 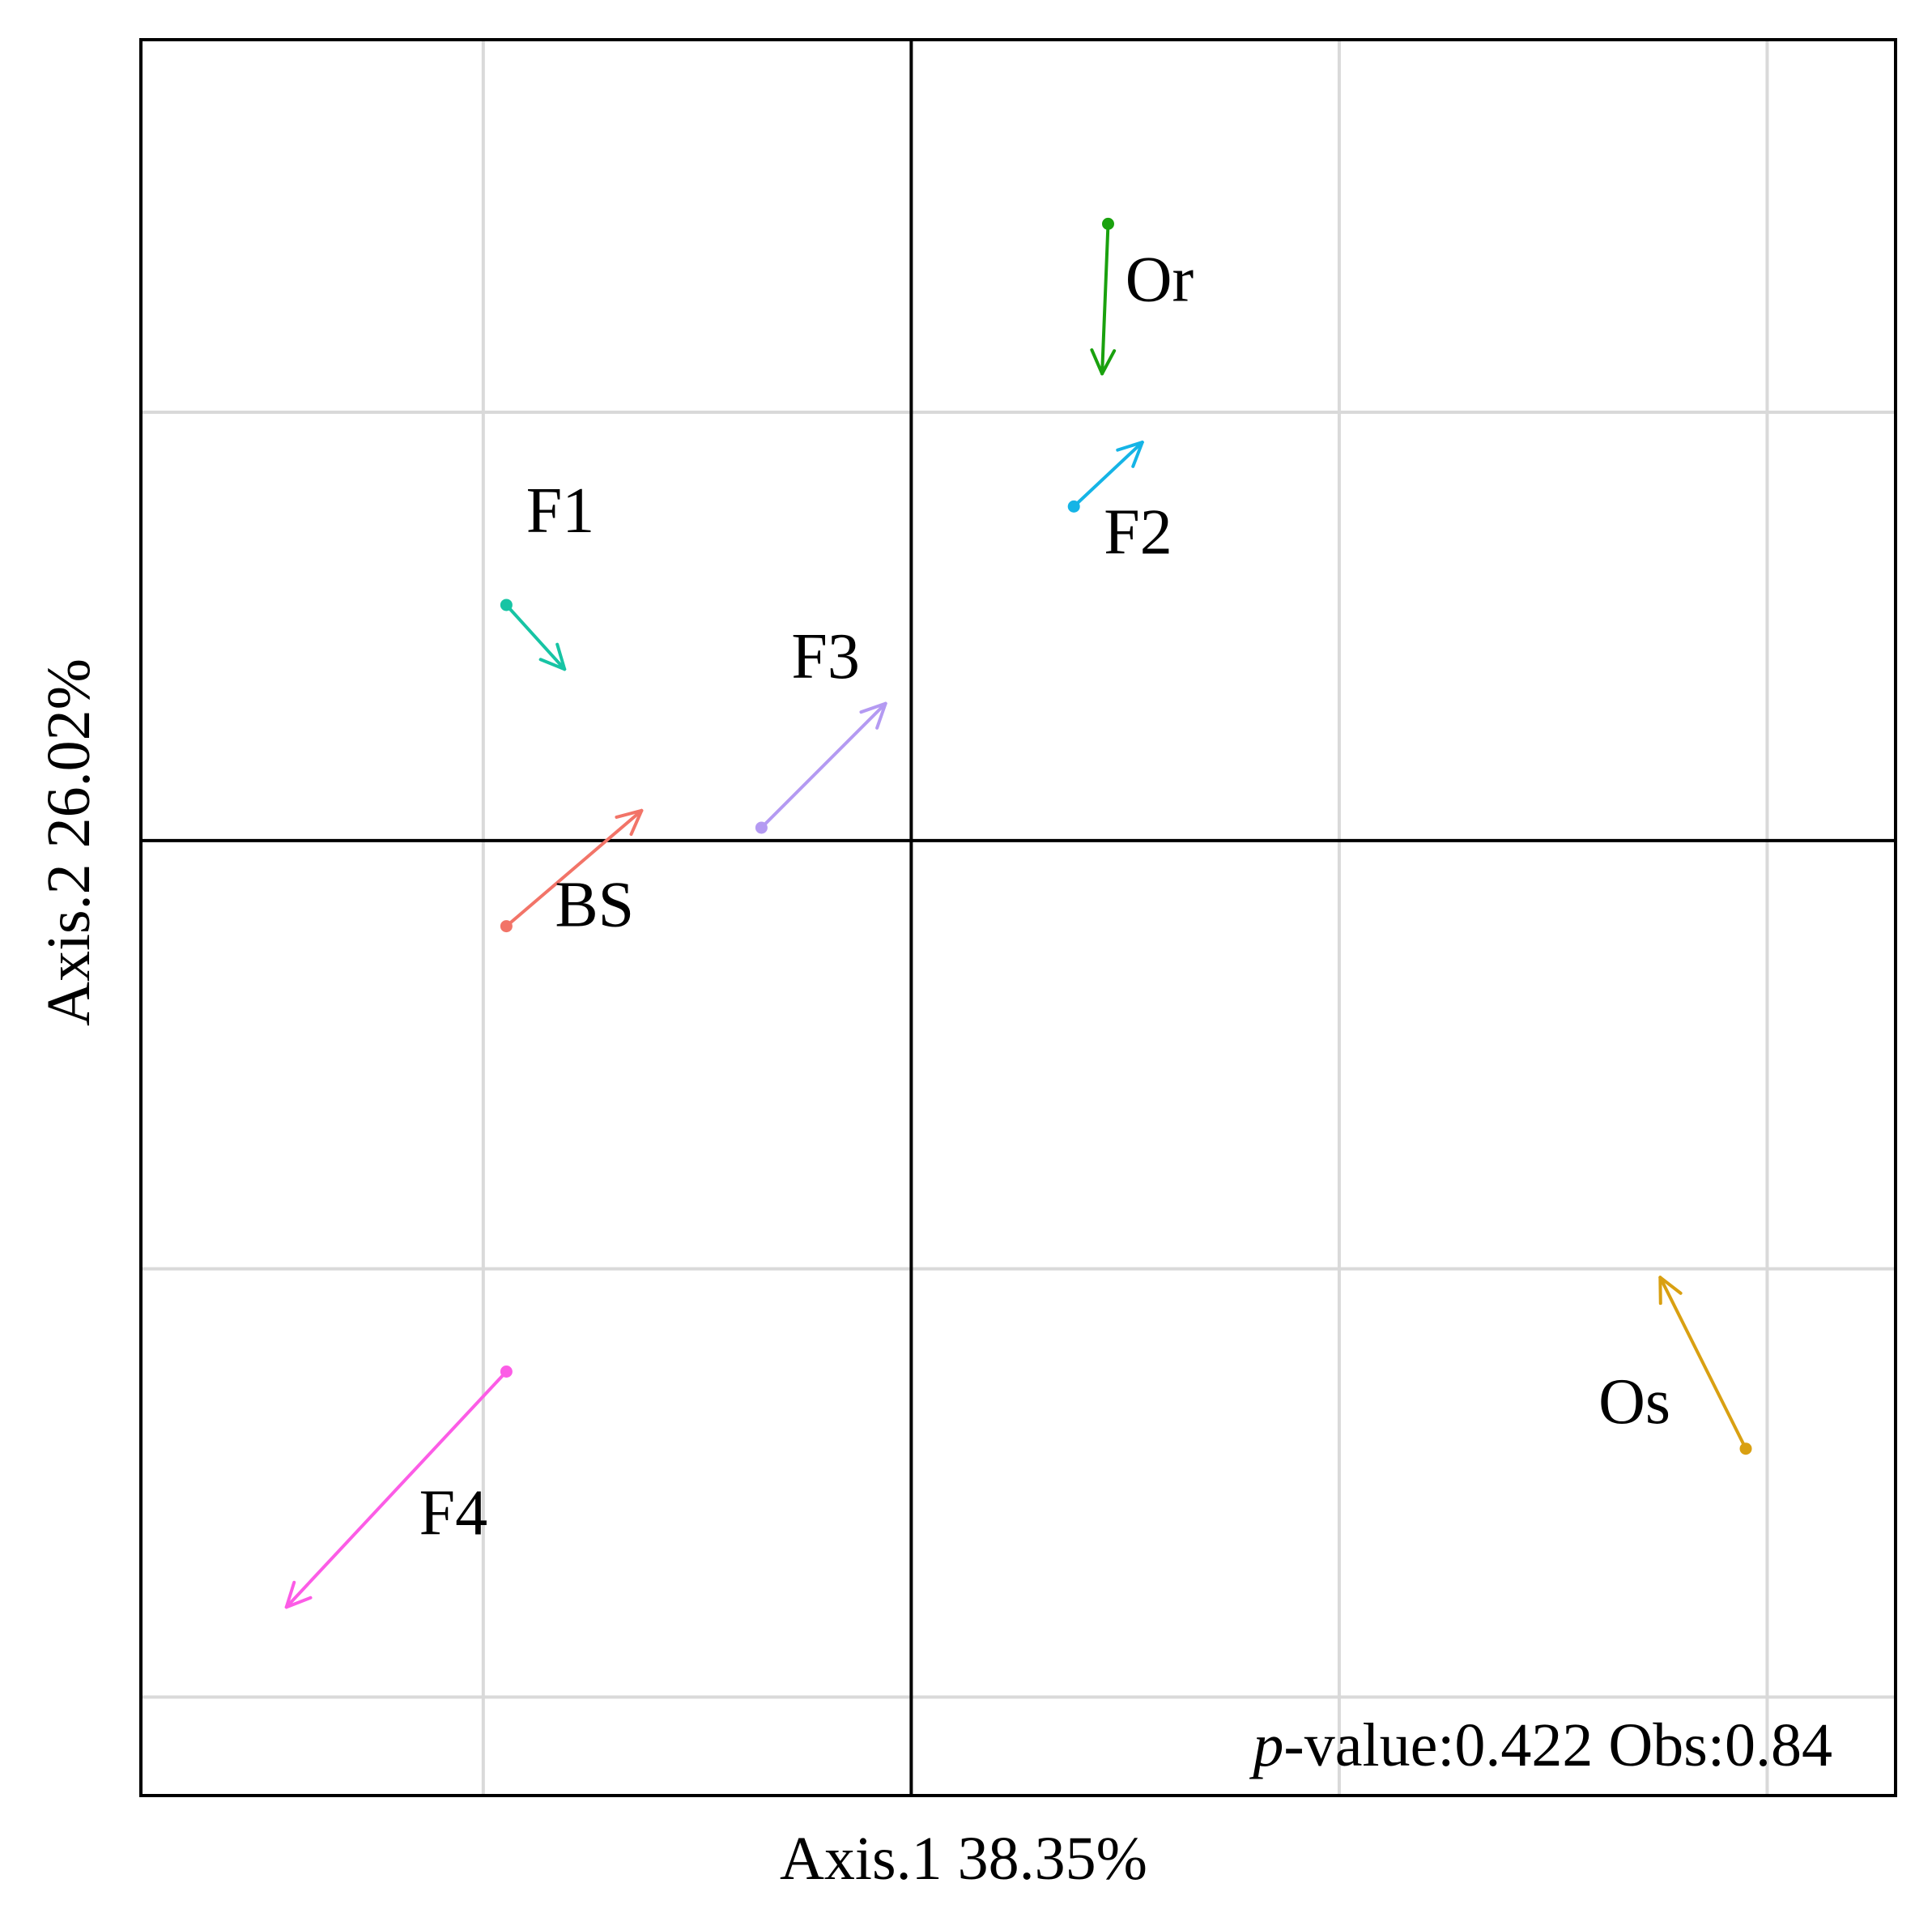 I want to click on stats-annotation: p-value:0.422 Obs:0.84, so click(x=1540, y=1745).